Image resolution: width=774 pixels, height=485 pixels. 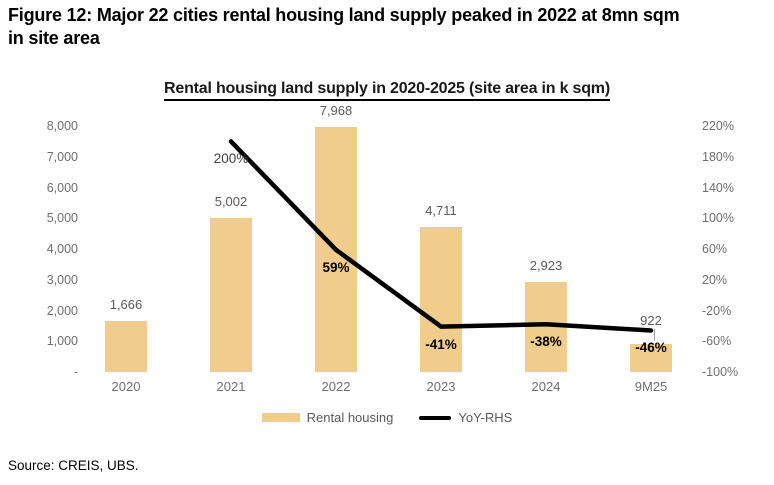 What do you see at coordinates (231, 202) in the screenshot?
I see `bar-value-label-2021: 5,002` at bounding box center [231, 202].